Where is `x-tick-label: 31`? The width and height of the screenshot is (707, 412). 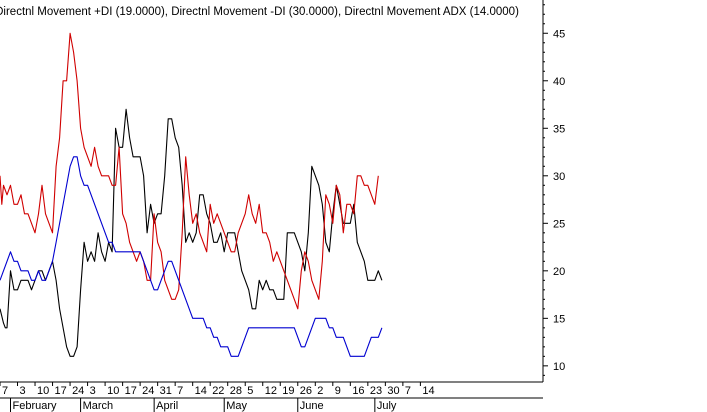 x-tick-label: 31 is located at coordinates (166, 391).